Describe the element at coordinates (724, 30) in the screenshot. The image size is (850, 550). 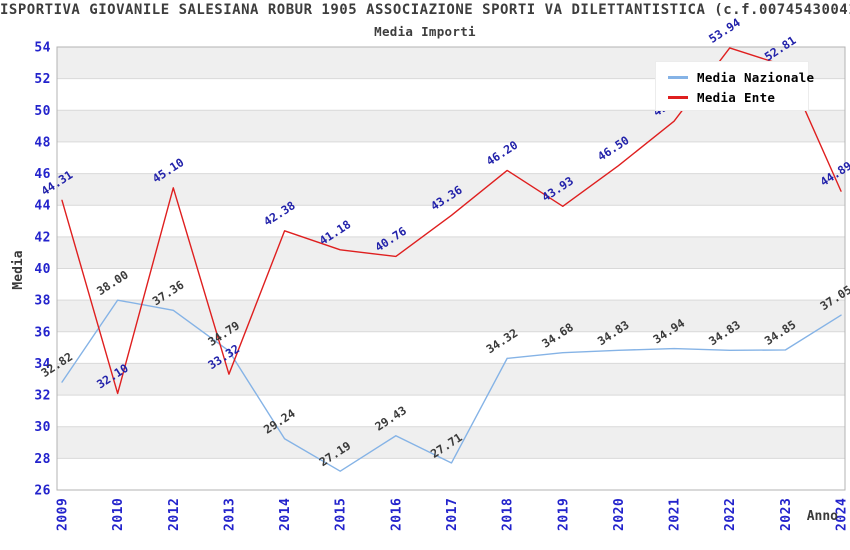
I see `data-point-label: 53.94` at that location.